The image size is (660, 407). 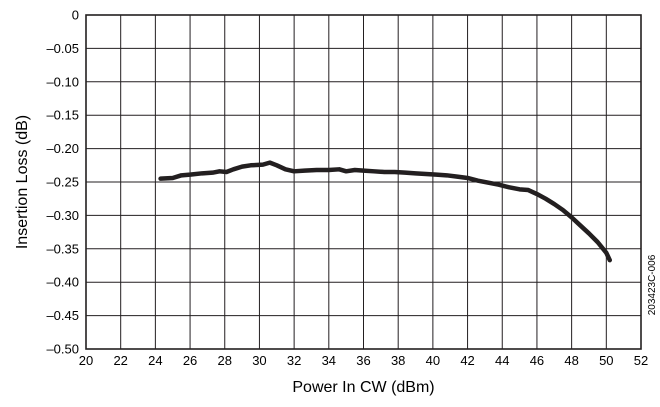 I want to click on x-tick-label: 48, so click(x=571, y=360).